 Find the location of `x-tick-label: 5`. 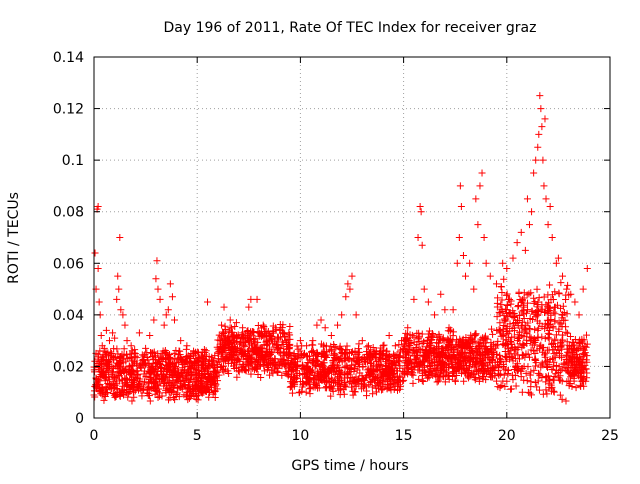

x-tick-label: 5 is located at coordinates (197, 436).